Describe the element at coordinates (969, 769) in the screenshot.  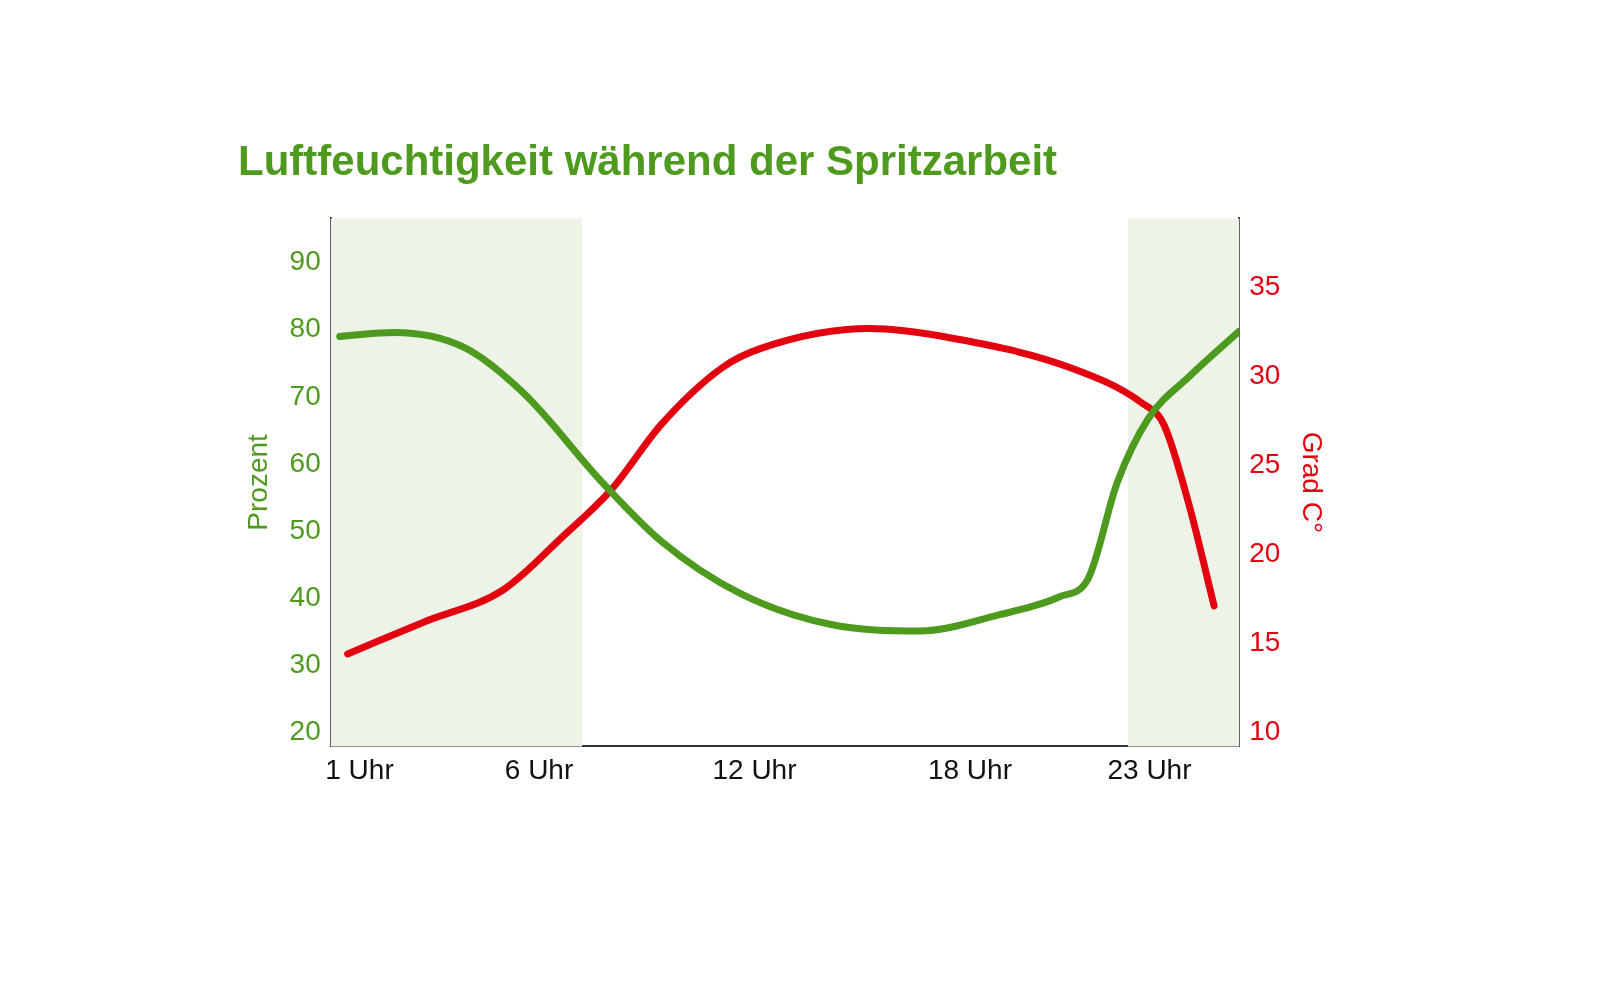
I see `x-tick-label: 18 Uhr` at that location.